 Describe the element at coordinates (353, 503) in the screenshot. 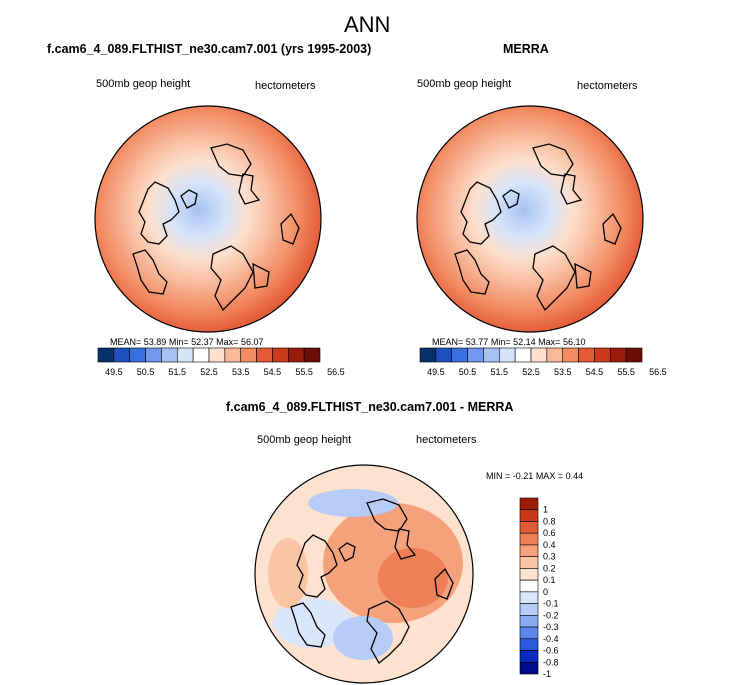

I see `panel3-negative-region-top` at that location.